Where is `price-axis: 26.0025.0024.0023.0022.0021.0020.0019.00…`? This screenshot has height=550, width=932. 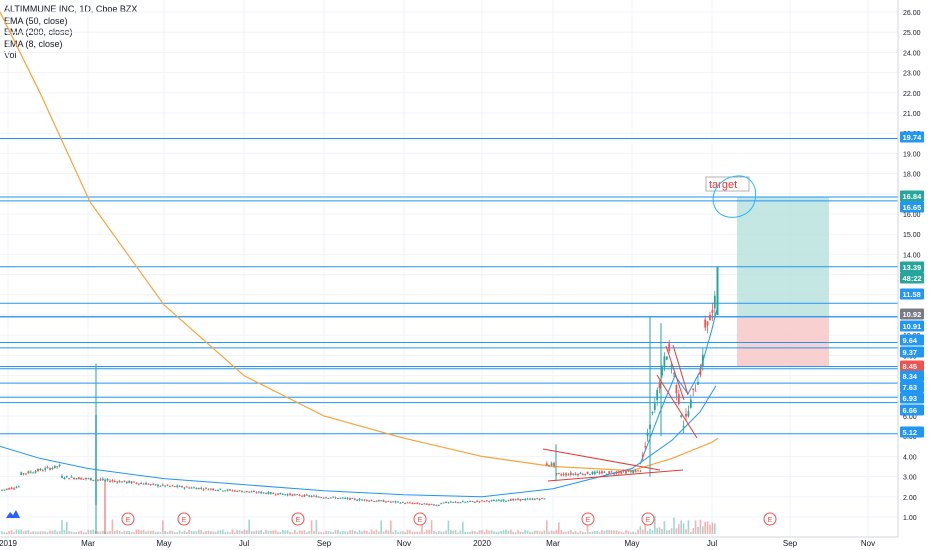 price-axis: 26.0025.0024.0023.0022.0021.0020.0019.00… is located at coordinates (910, 268).